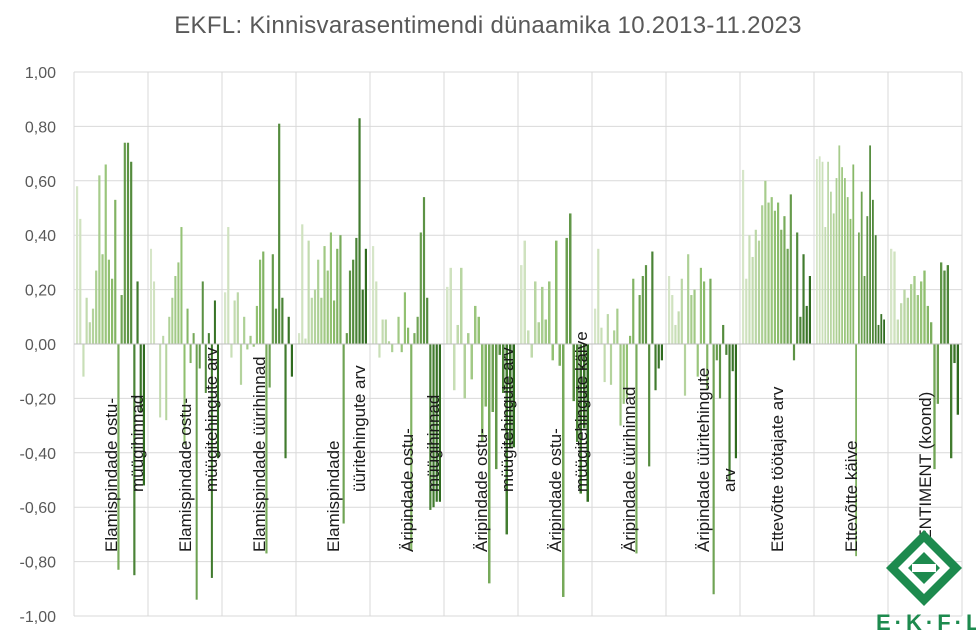  Describe the element at coordinates (198, 449) in the screenshot. I see `category-label: Elamispindade ostu-müügitehingute arv` at that location.